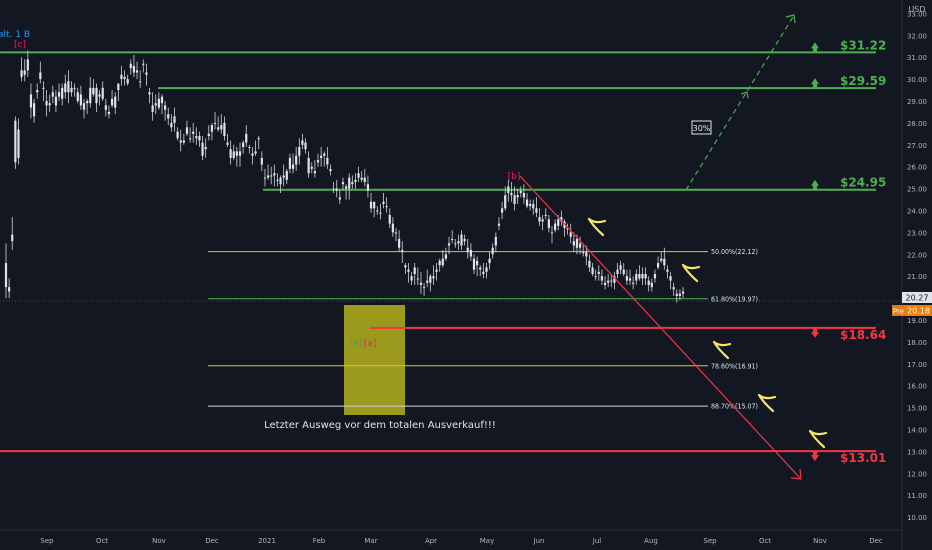 The height and width of the screenshot is (550, 932). What do you see at coordinates (651, 541) in the screenshot?
I see `x-tick-label: Aug` at bounding box center [651, 541].